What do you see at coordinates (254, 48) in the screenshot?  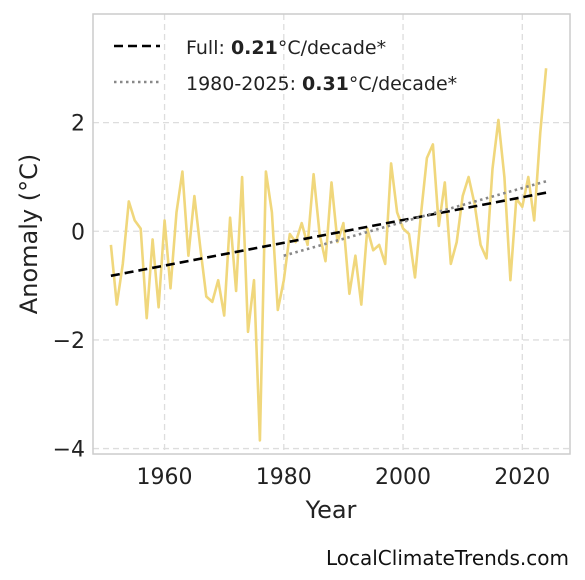 I see `legend-rate: 0.21` at bounding box center [254, 48].